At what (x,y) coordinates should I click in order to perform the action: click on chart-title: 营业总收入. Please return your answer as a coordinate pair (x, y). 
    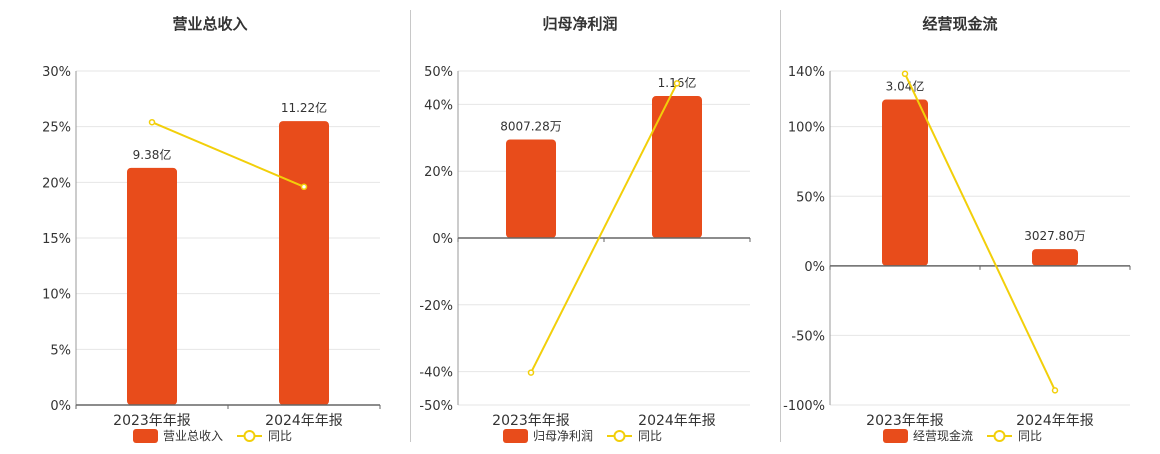
    Looking at the image, I should click on (209, 24).